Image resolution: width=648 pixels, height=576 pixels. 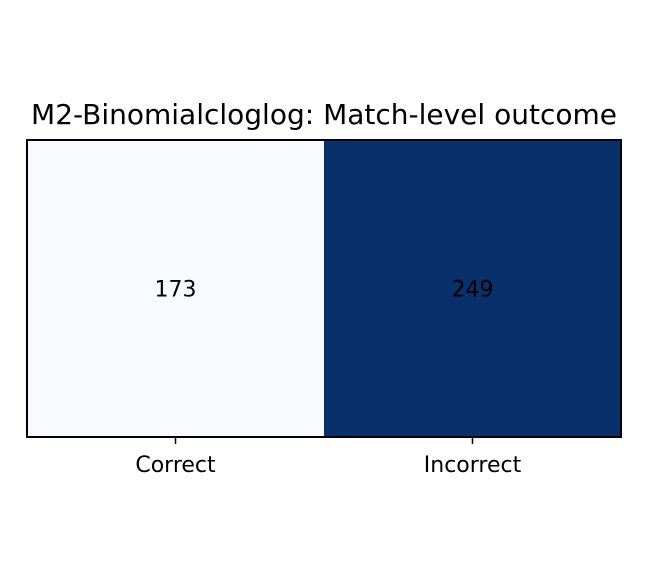 What do you see at coordinates (324, 114) in the screenshot?
I see `chart-title: M2-Binomialcloglog: Match-level outcome` at bounding box center [324, 114].